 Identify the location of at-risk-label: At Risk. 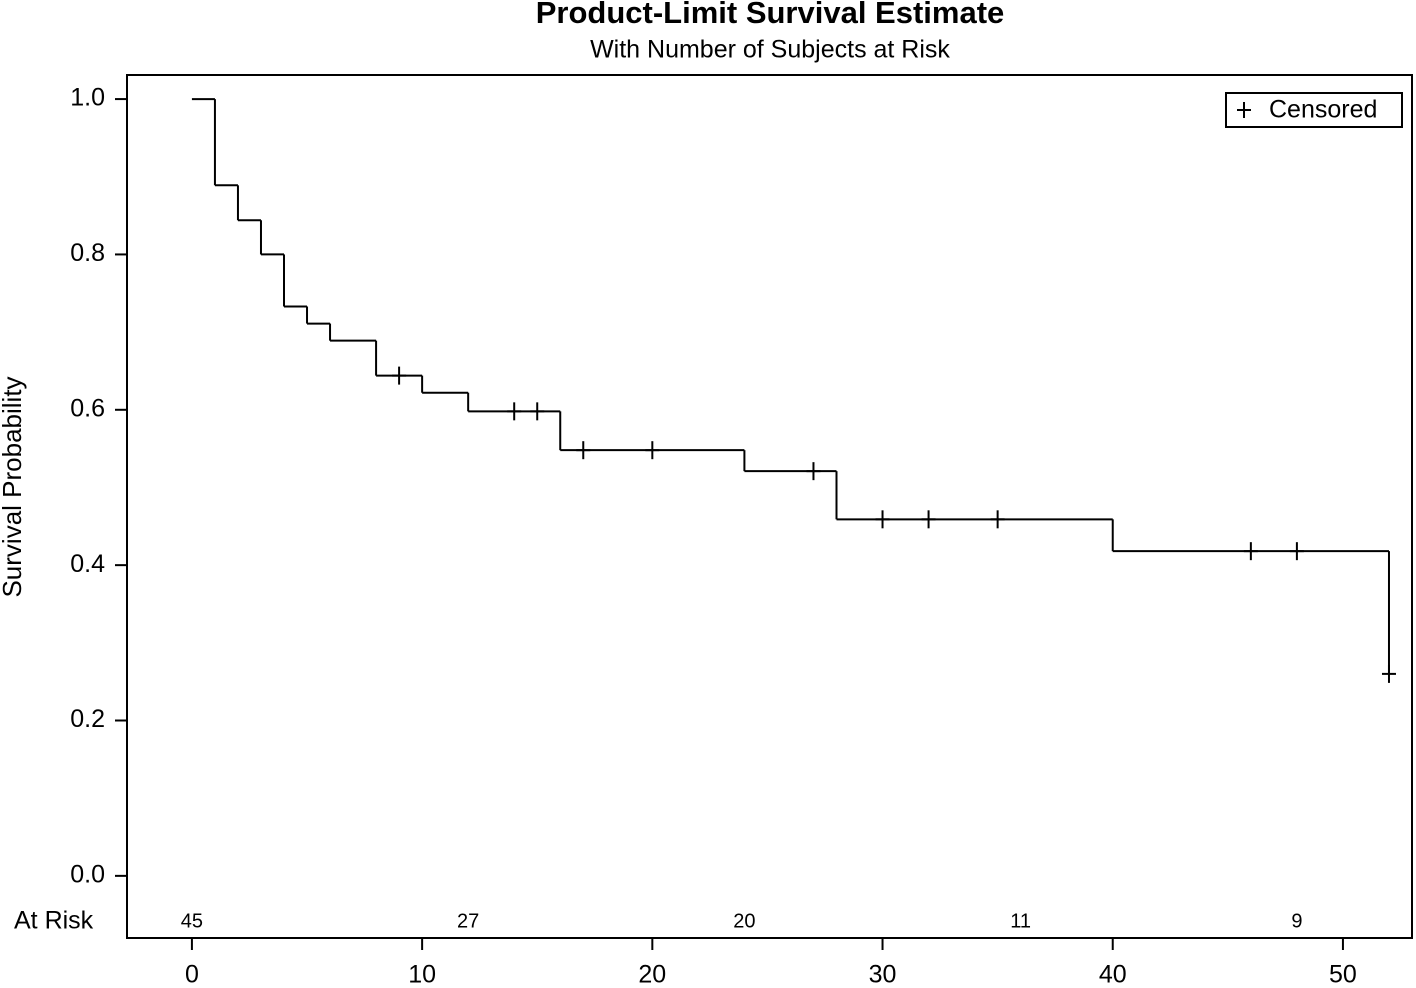
(54, 921).